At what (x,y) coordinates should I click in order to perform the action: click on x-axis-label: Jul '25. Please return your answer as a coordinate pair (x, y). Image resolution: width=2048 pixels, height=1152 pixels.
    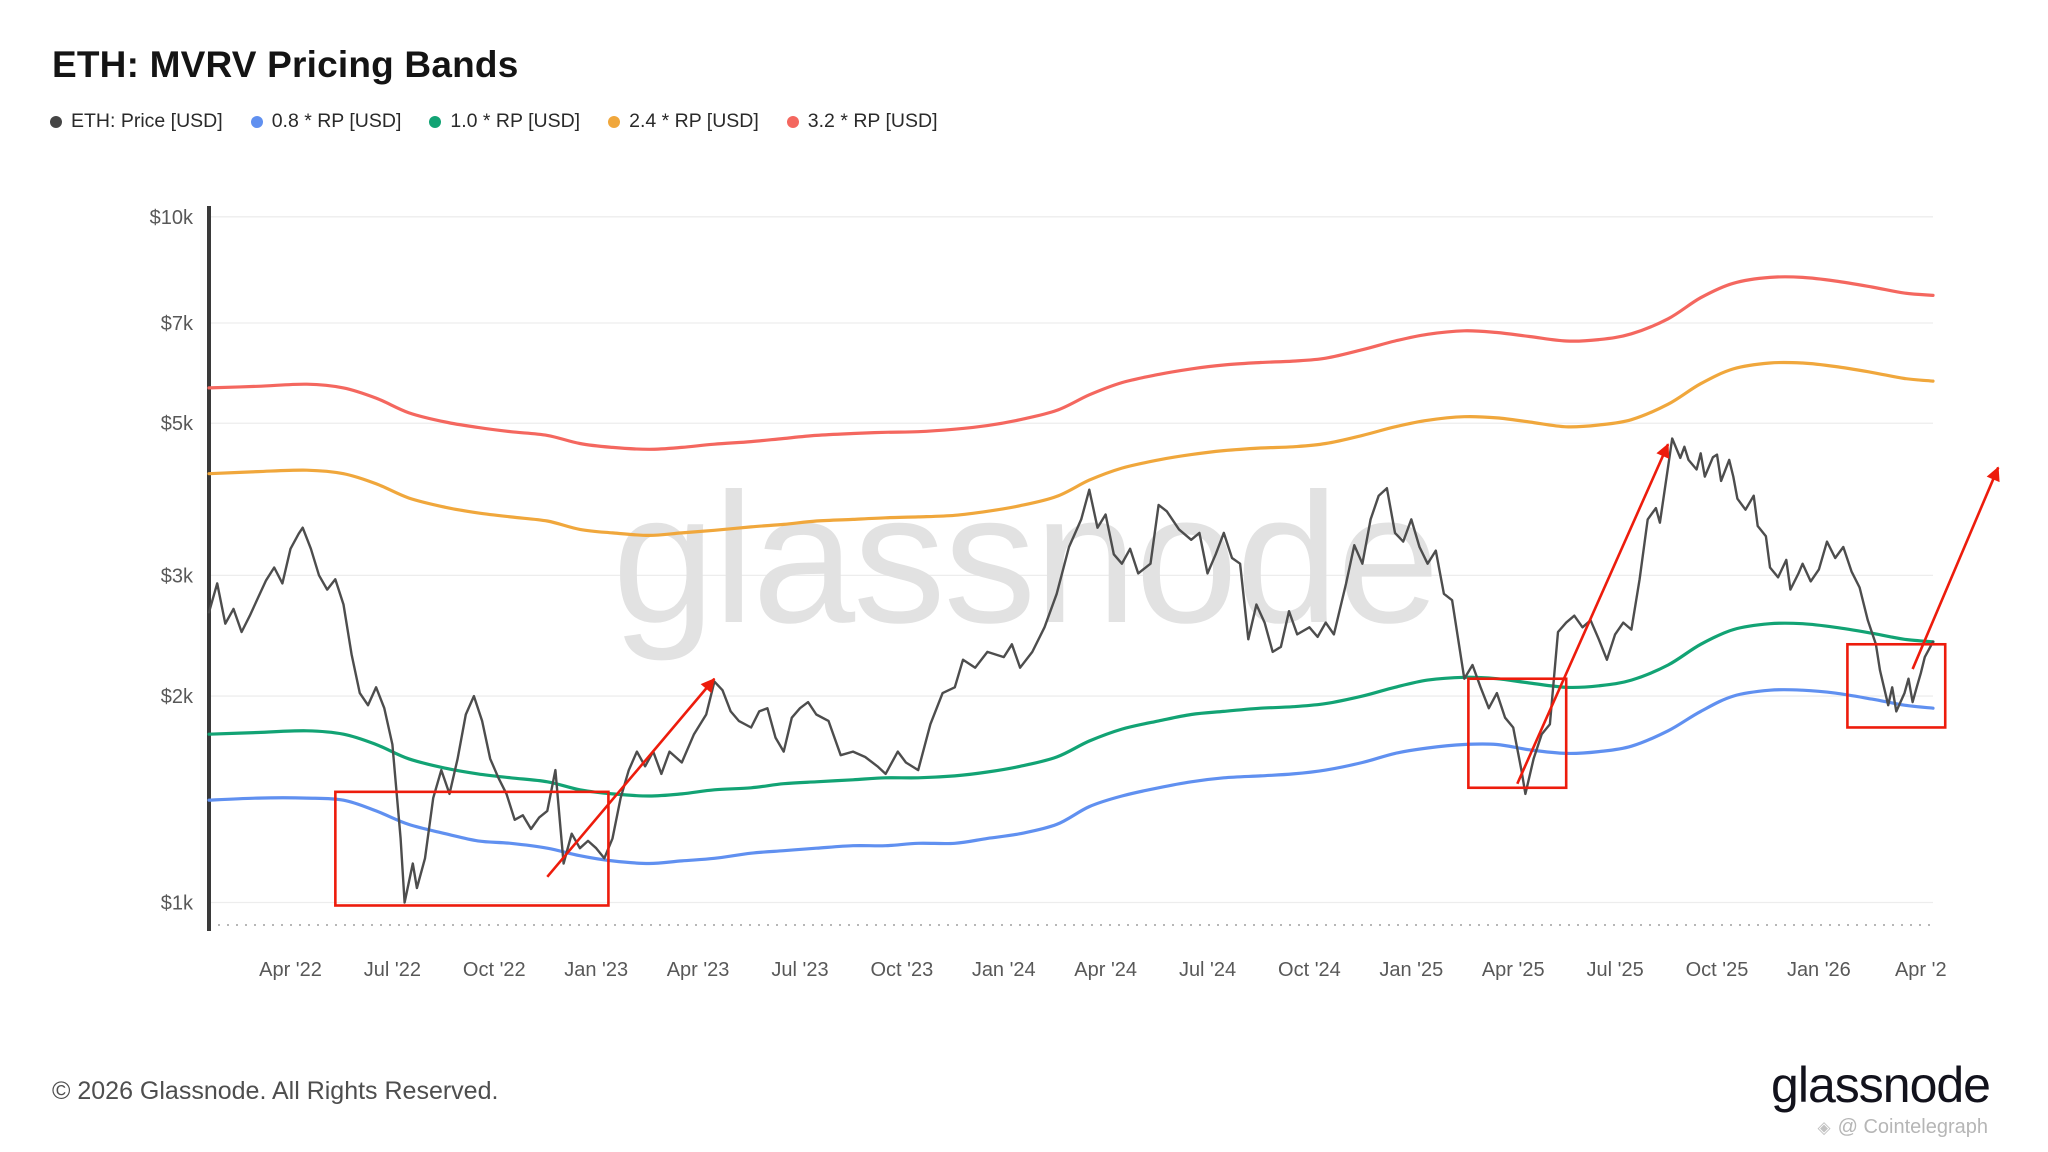
    Looking at the image, I should click on (1615, 970).